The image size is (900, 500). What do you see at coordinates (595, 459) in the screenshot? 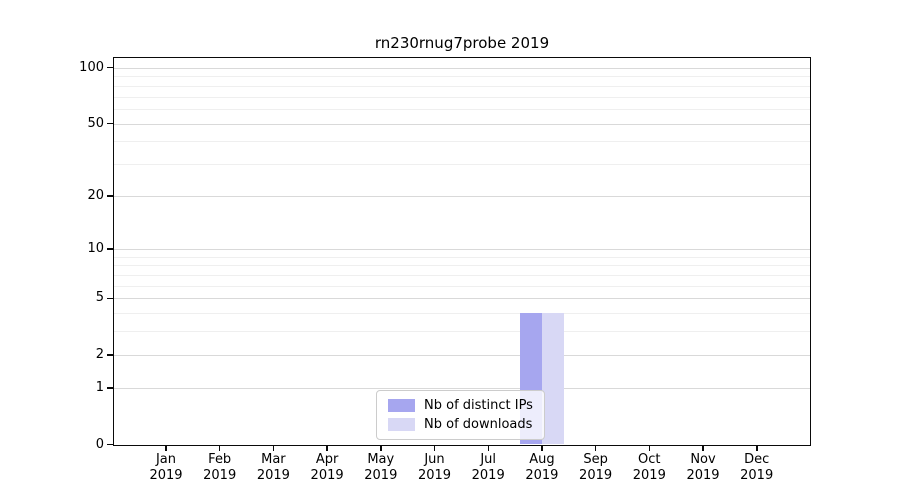
I see `x-tick-label-month: Sep` at bounding box center [595, 459].